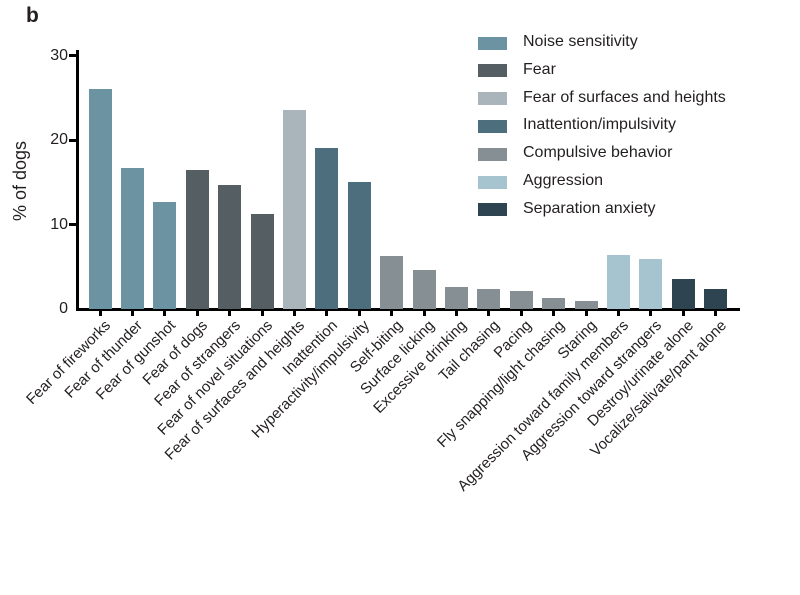  Describe the element at coordinates (20, 181) in the screenshot. I see `y-axis-title: % of dogs` at that location.